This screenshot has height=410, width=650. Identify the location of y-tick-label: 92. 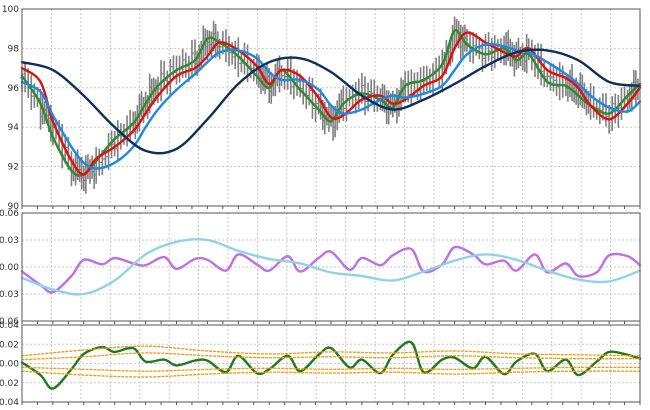
(13, 168).